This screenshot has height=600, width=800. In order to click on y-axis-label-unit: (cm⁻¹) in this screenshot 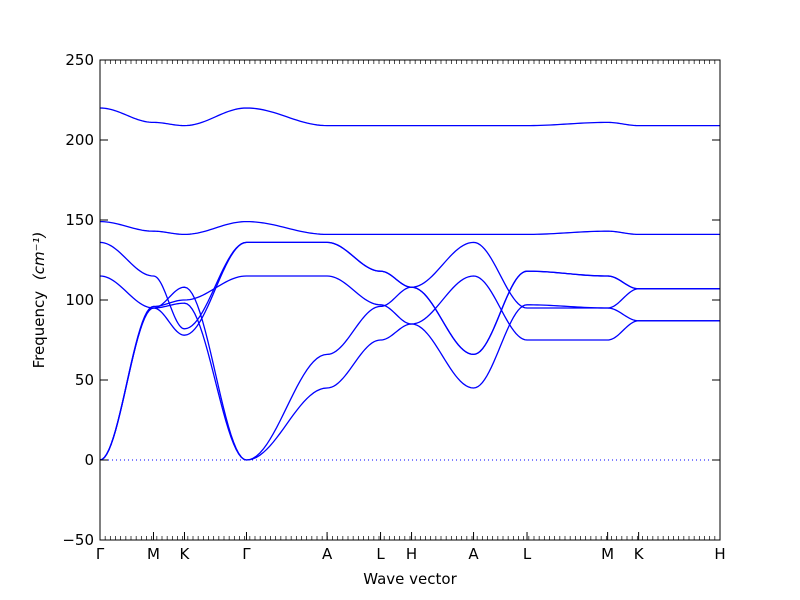, I will do `click(39, 256)`.